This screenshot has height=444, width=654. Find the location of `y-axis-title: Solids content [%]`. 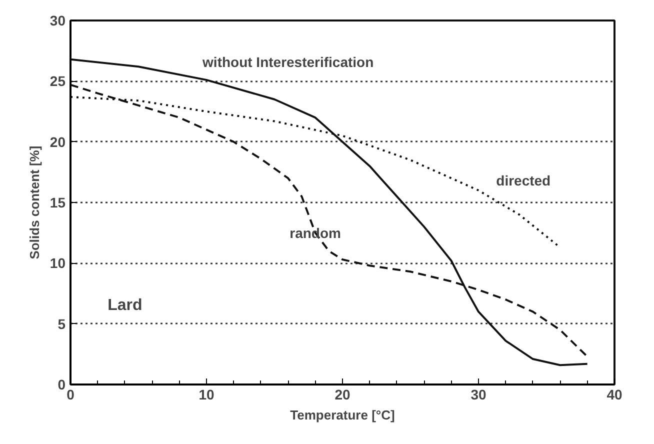

y-axis-title: Solids content [%] is located at coordinates (34, 203).